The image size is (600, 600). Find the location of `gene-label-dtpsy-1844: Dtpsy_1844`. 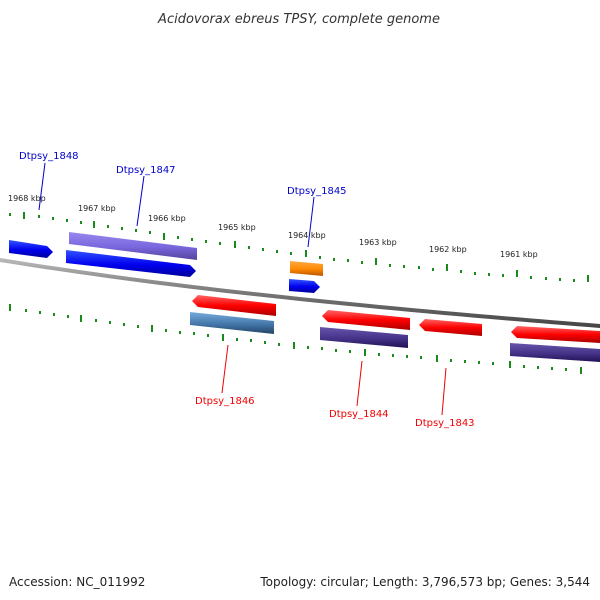

gene-label-dtpsy-1844: Dtpsy_1844 is located at coordinates (359, 414).